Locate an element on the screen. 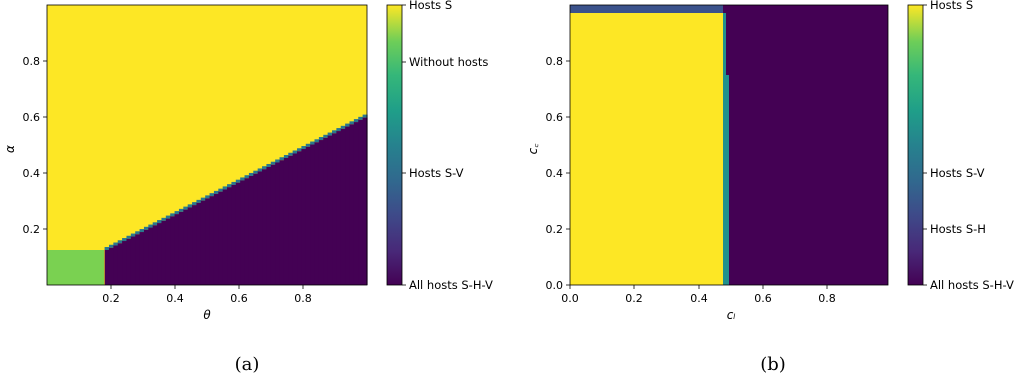 This screenshot has width=1023, height=381. panel-b-xtick: 0.0 is located at coordinates (570, 298).